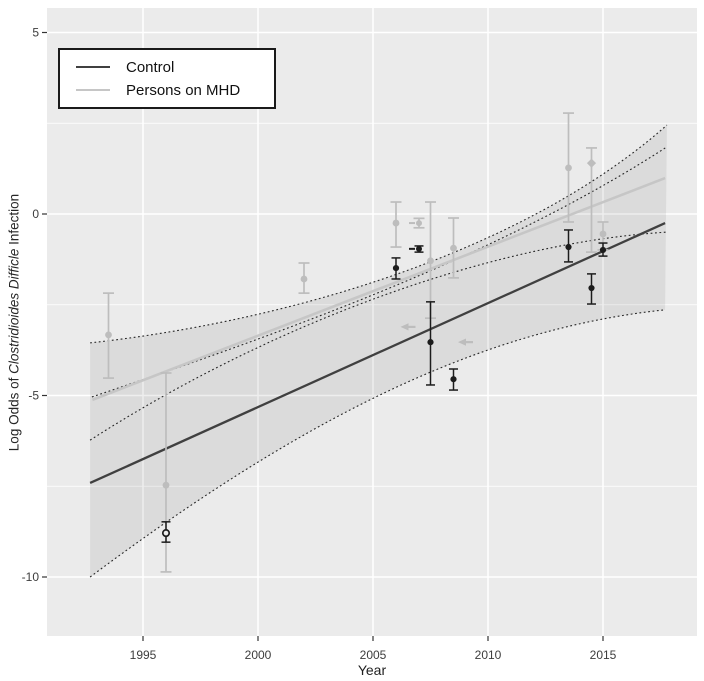 The image size is (704, 681). I want to click on x-tick-label: 1995, so click(143, 655).